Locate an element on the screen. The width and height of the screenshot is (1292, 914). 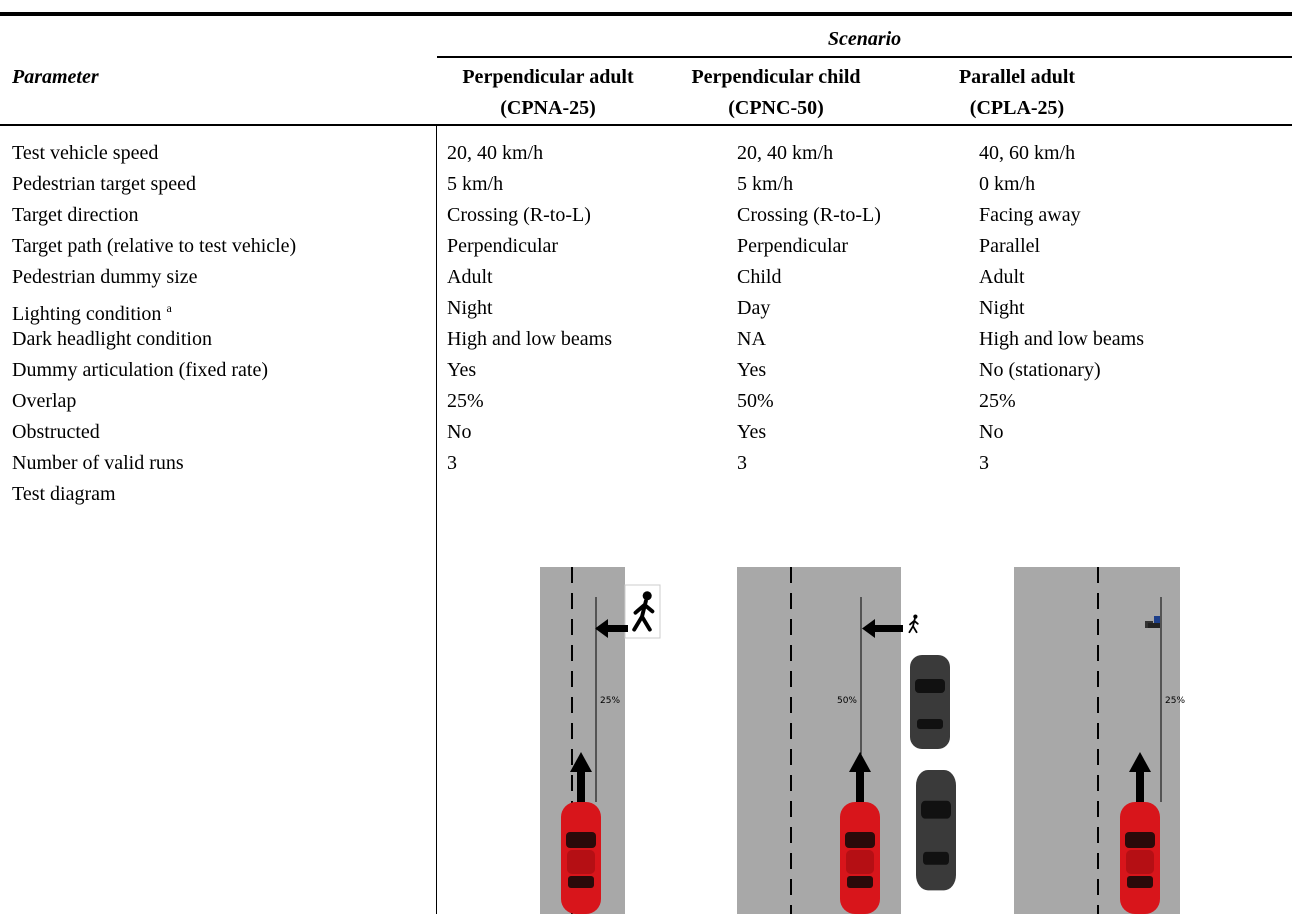
row-label-text: Dark headlight condition is located at coordinates (112, 339).